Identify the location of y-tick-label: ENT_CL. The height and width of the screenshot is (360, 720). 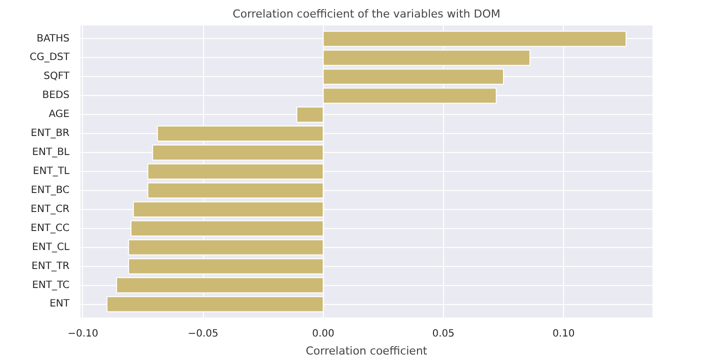
(51, 247).